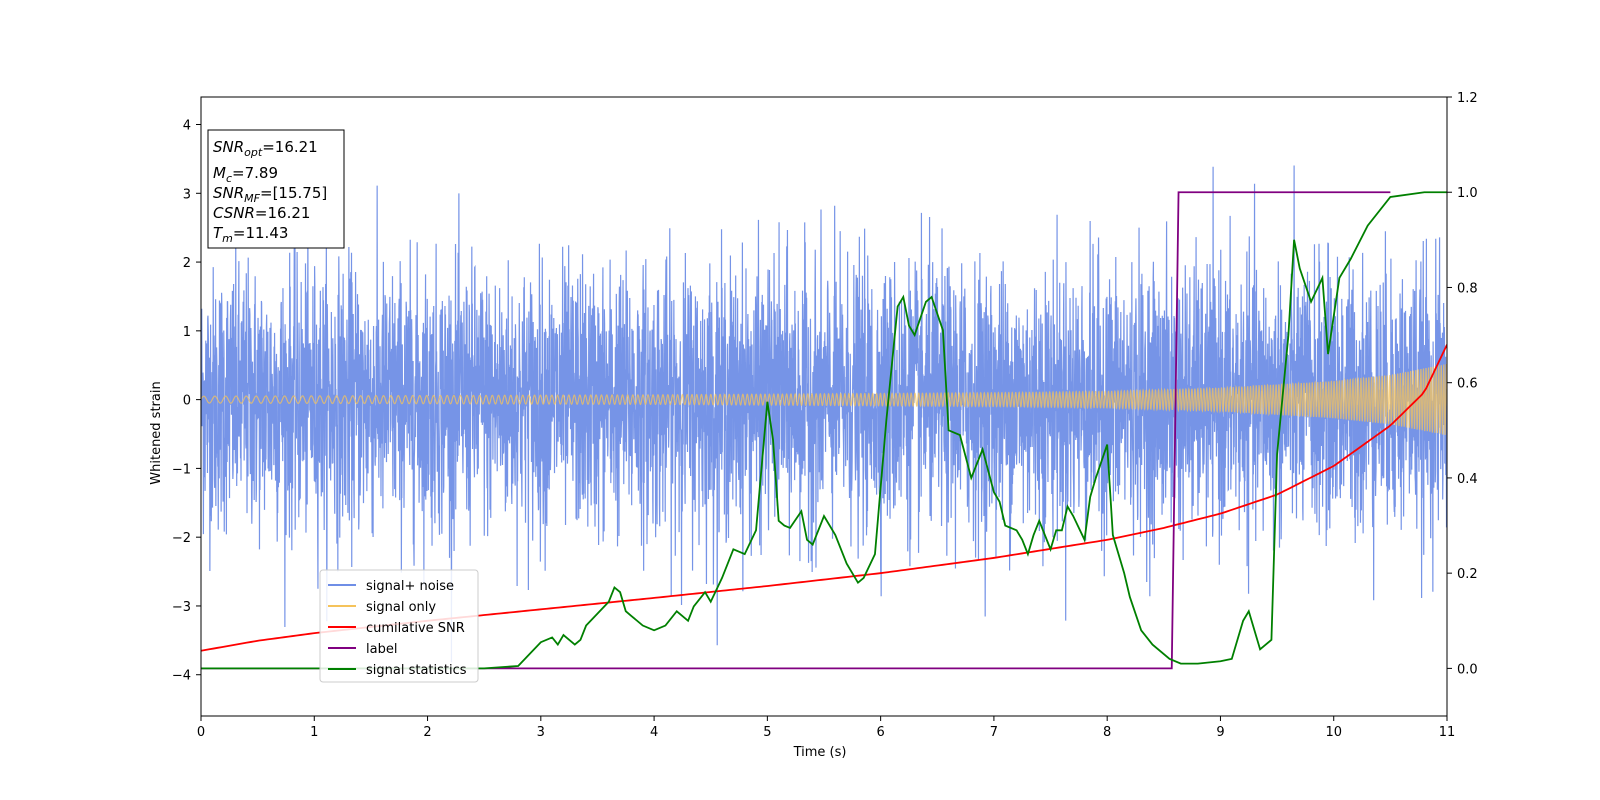  I want to click on y-right-tick-label: 0.4, so click(1467, 479).